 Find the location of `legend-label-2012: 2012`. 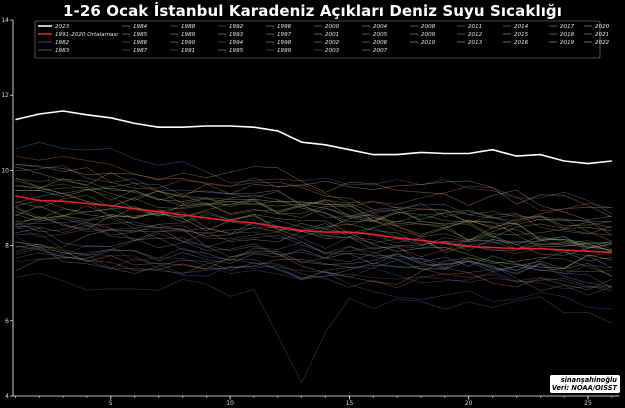

legend-label-2012: 2012 is located at coordinates (475, 35).